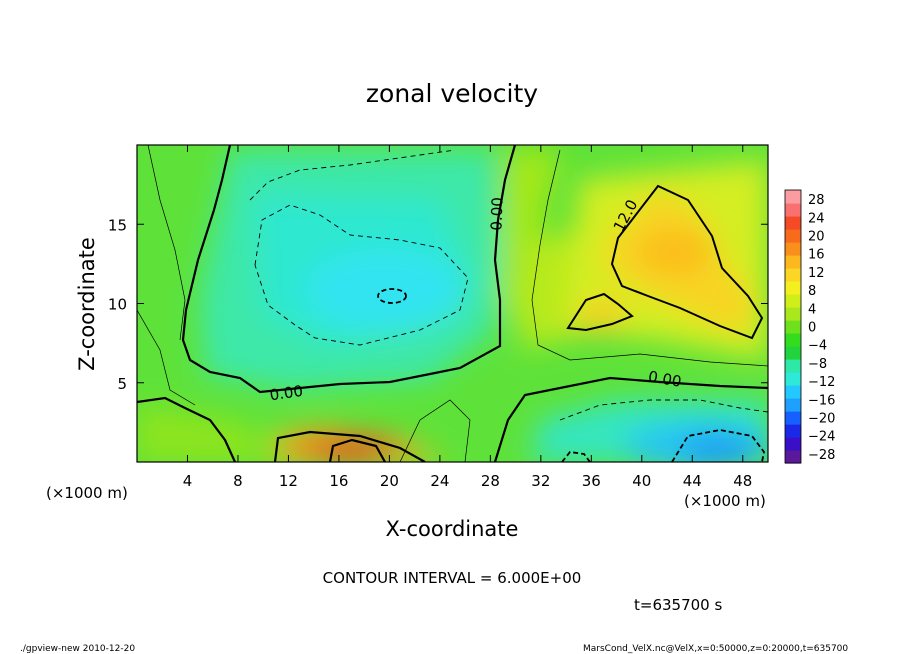 This screenshot has height=654, width=904. Describe the element at coordinates (812, 291) in the screenshot. I see `colorbar-label: 8` at that location.